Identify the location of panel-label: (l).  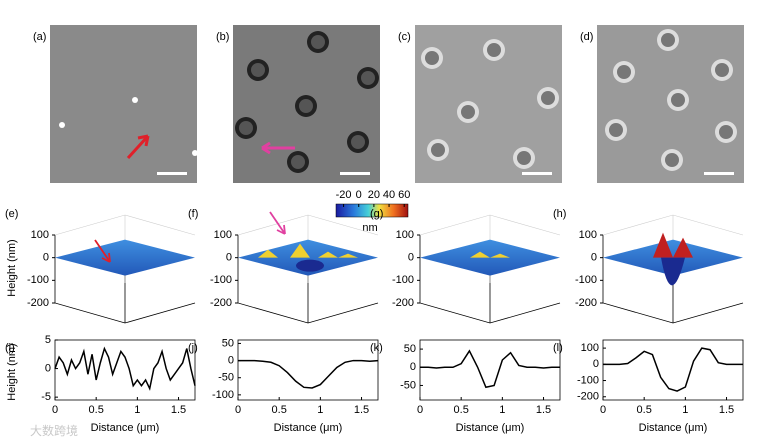
(558, 348).